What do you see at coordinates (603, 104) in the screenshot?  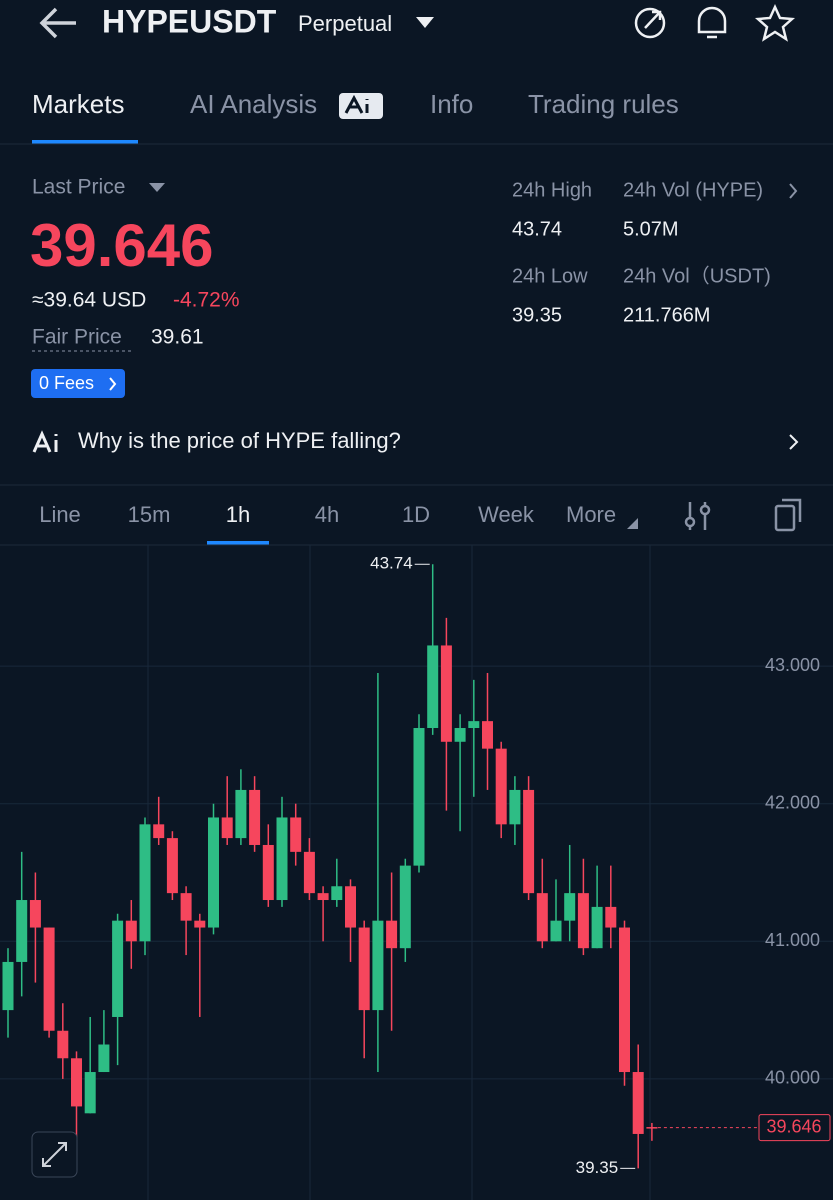 I see `tab: Trading rules` at bounding box center [603, 104].